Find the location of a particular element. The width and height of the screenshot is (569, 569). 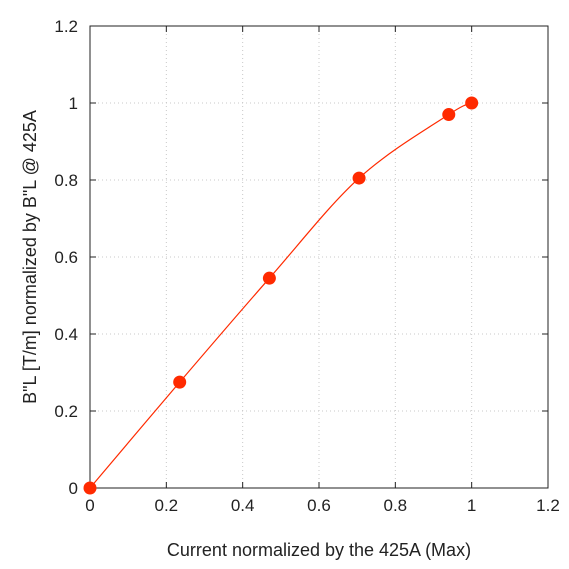

y-axis-title: B"L [T/m] normalized by B"L @ 425A is located at coordinates (30, 257).